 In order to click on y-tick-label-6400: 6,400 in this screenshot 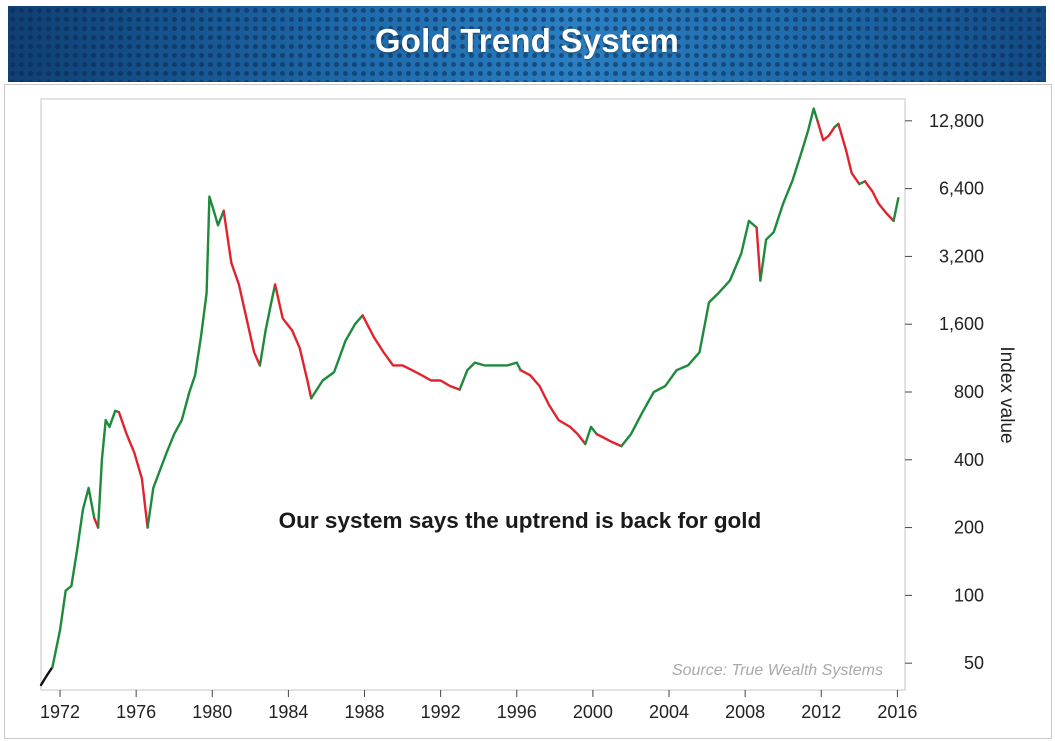, I will do `click(961, 189)`.